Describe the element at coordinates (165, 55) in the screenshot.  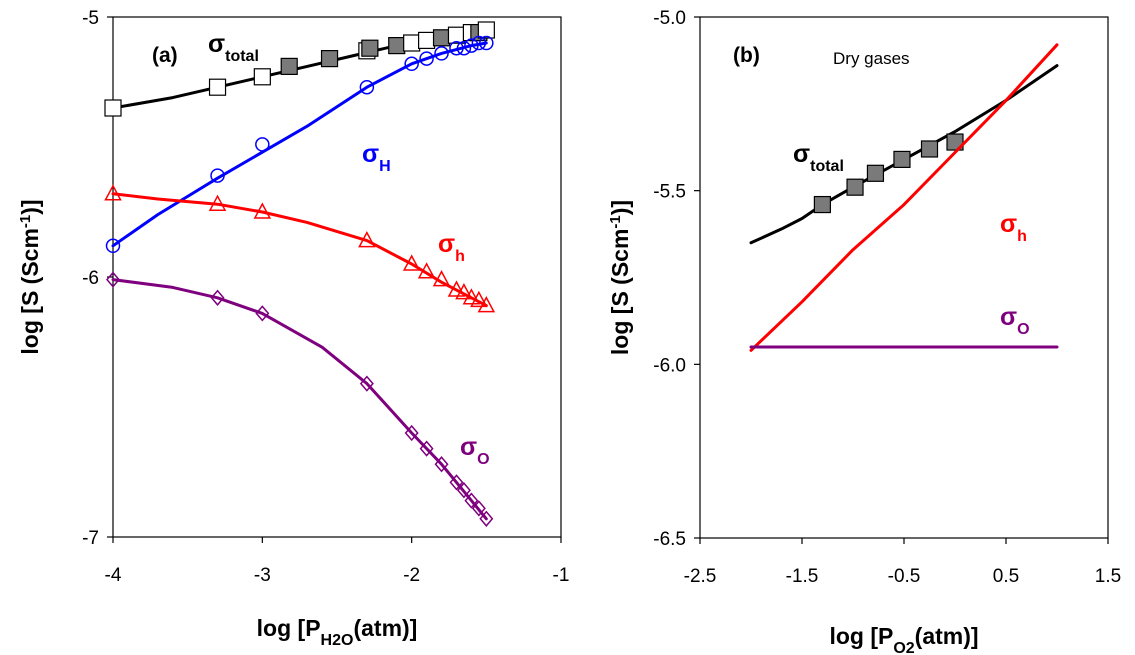
I see `panel-label: (a)` at that location.